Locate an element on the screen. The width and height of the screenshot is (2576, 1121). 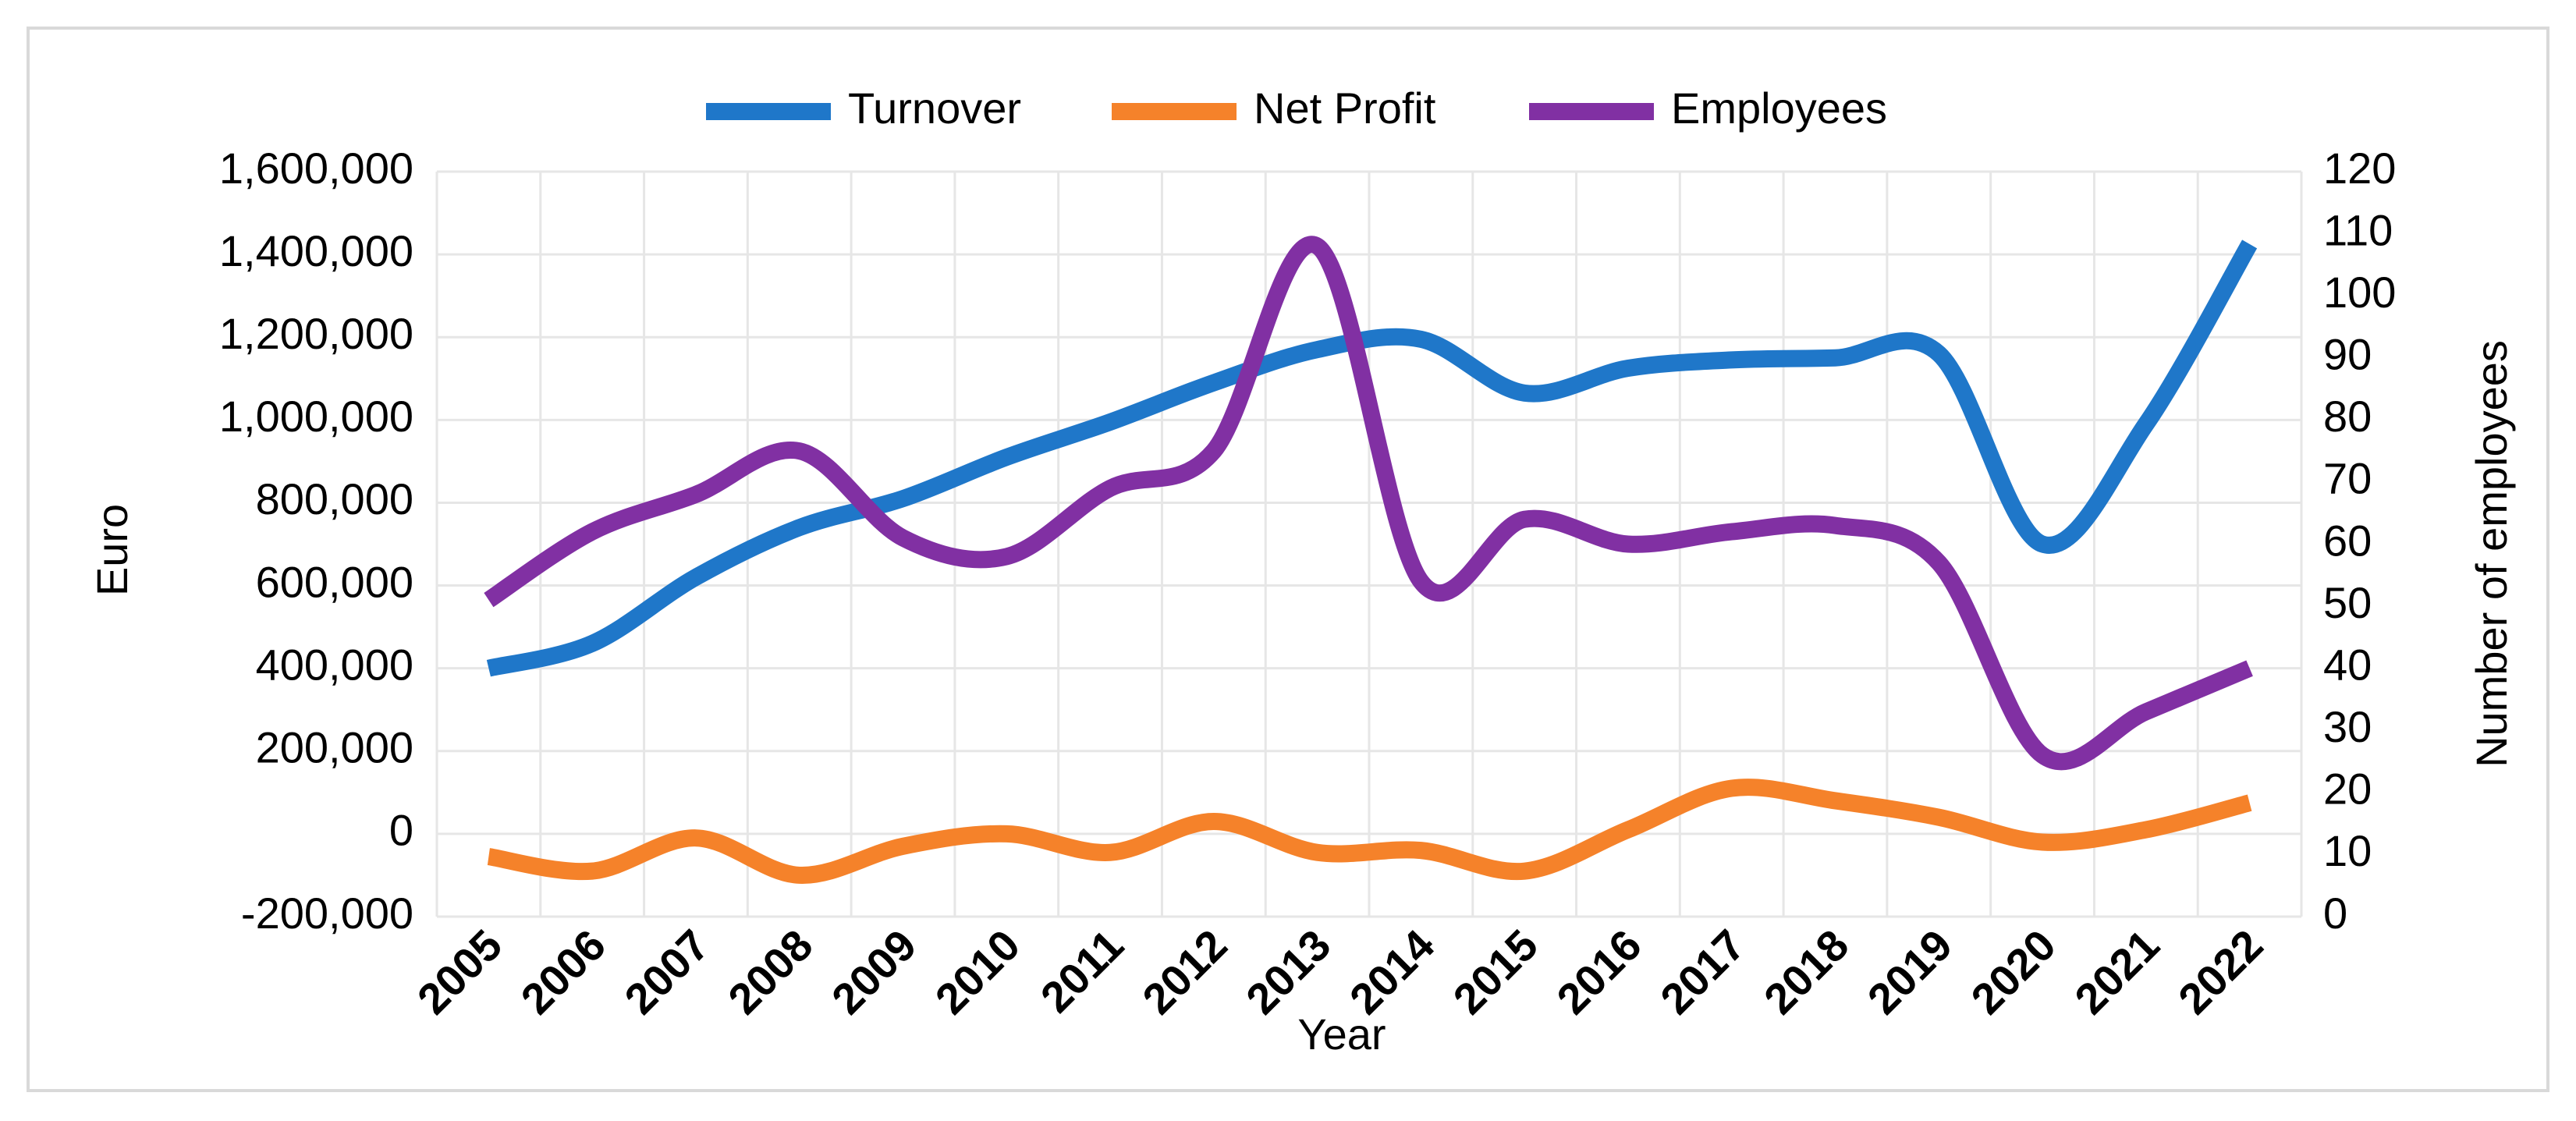
x-tick-label: 2014 is located at coordinates (1392, 971).